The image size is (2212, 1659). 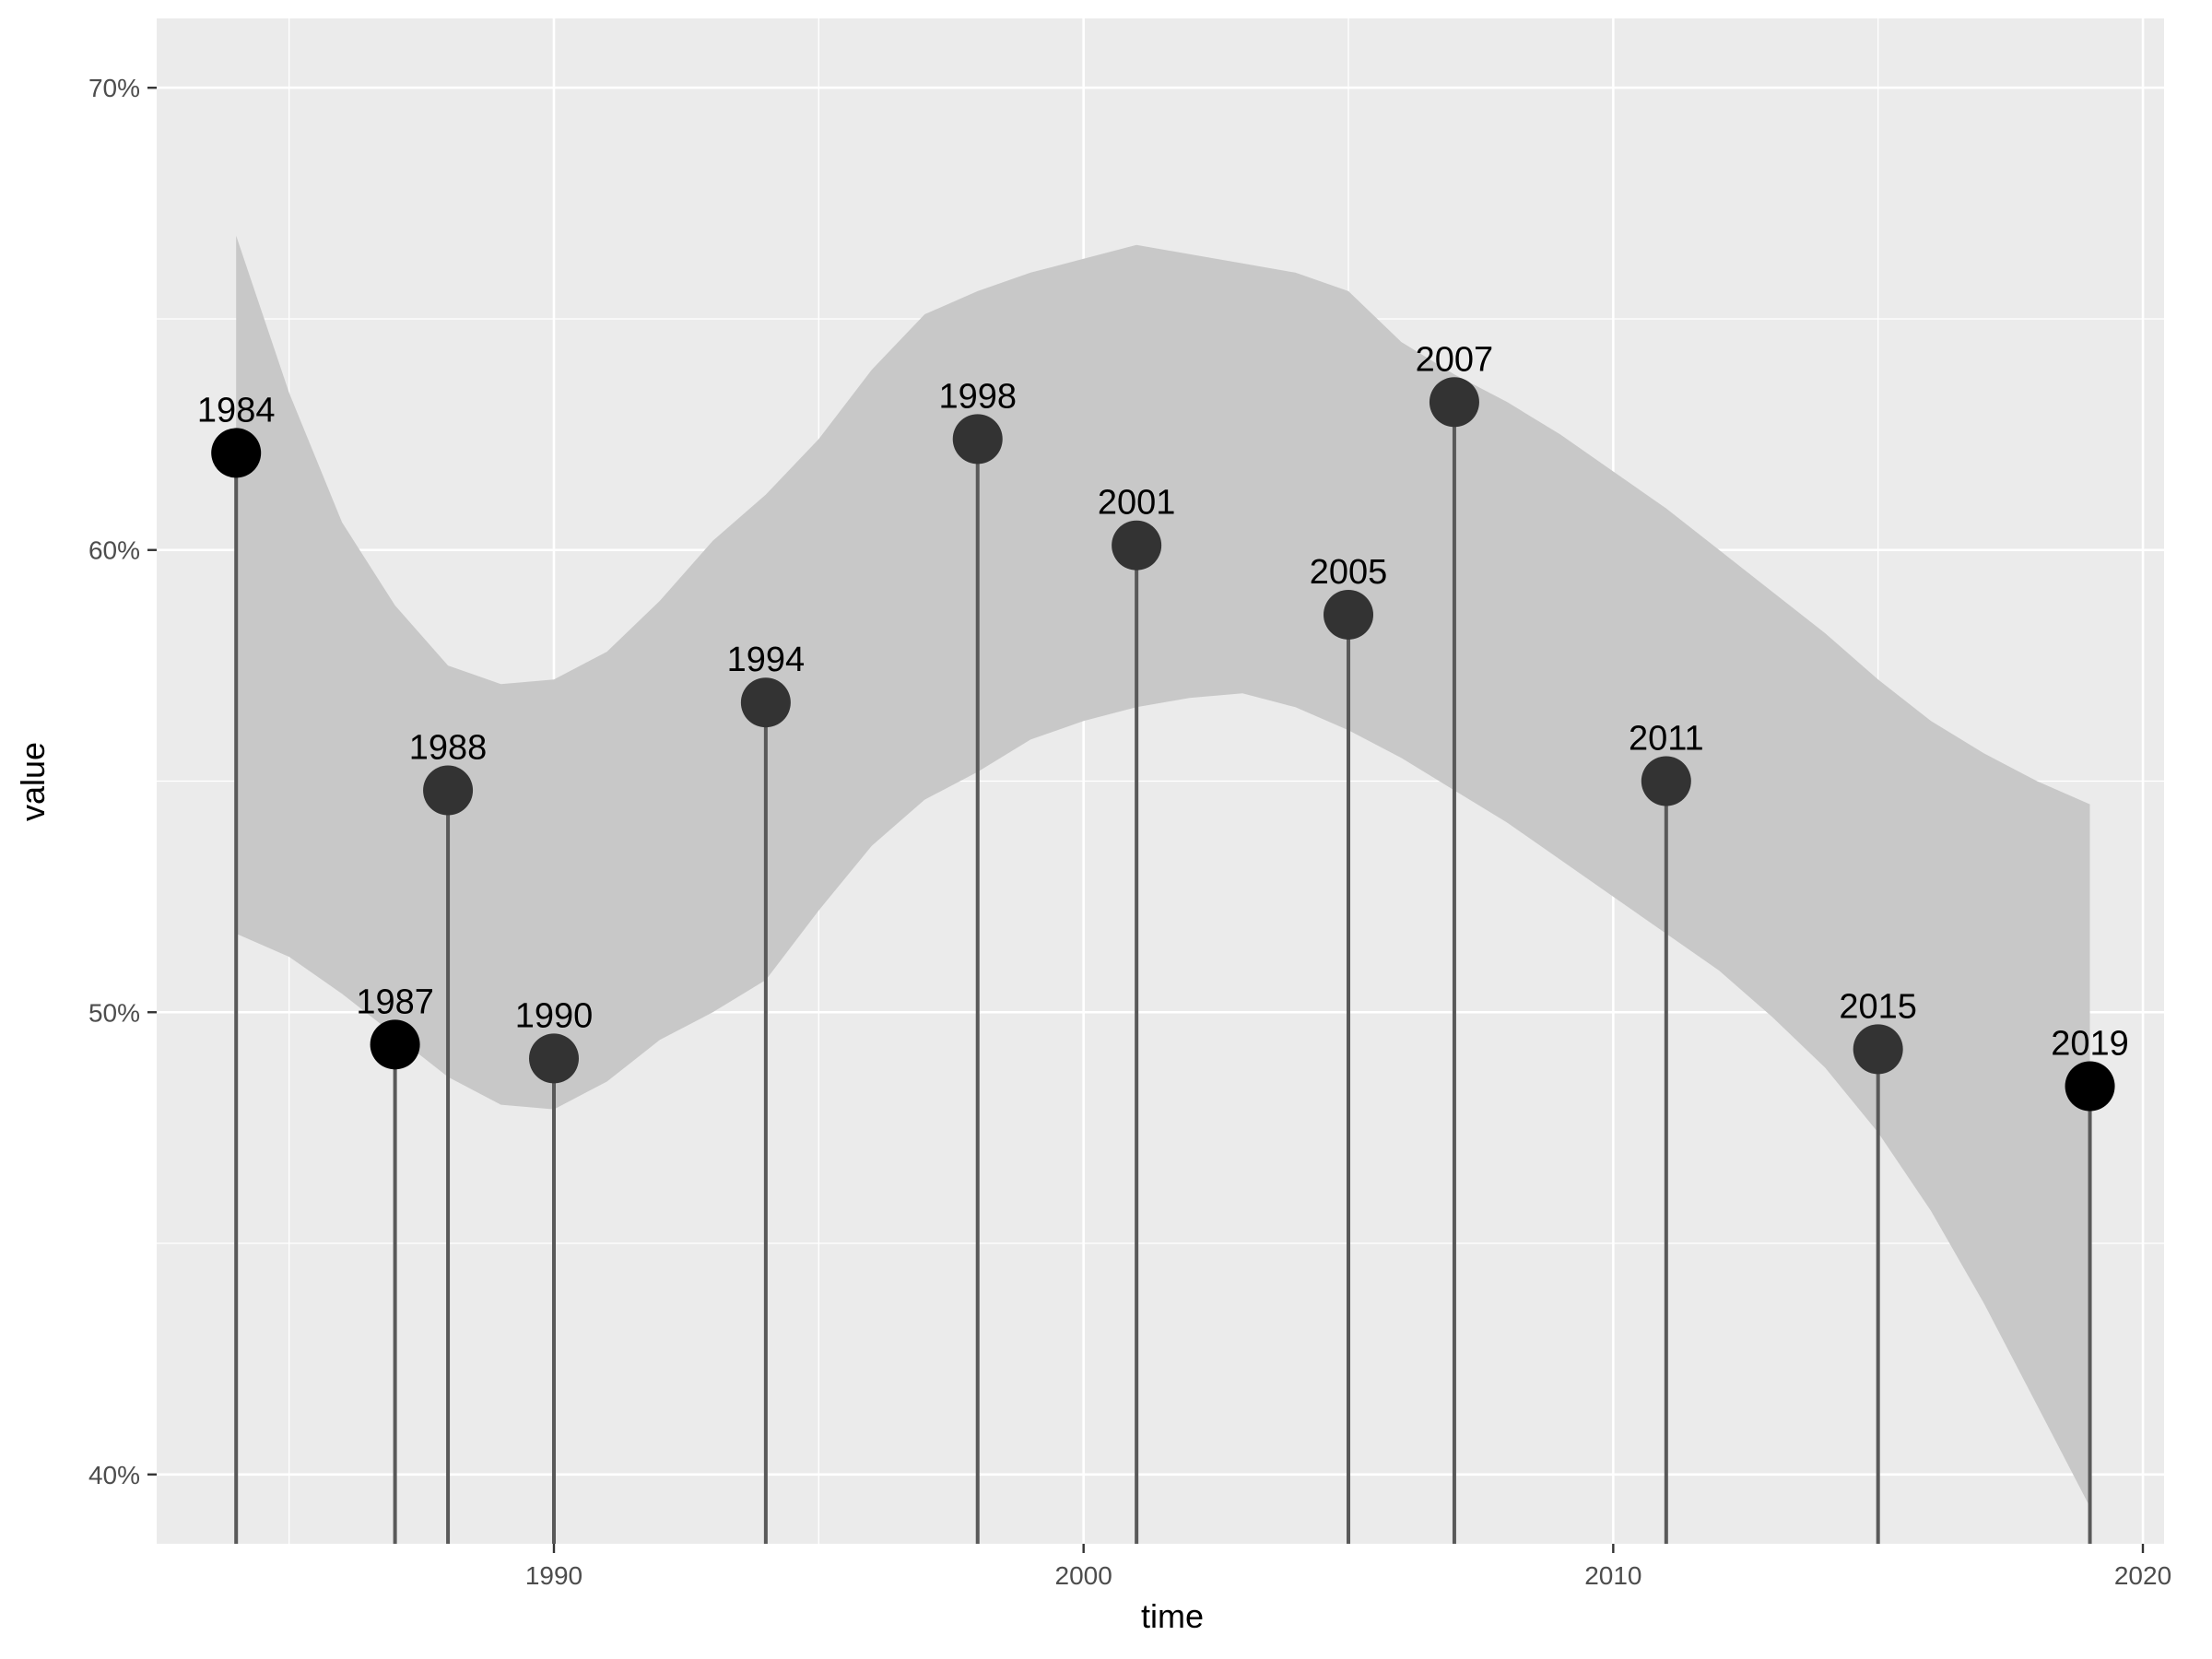 I want to click on point-label-1988: 1988, so click(x=448, y=748).